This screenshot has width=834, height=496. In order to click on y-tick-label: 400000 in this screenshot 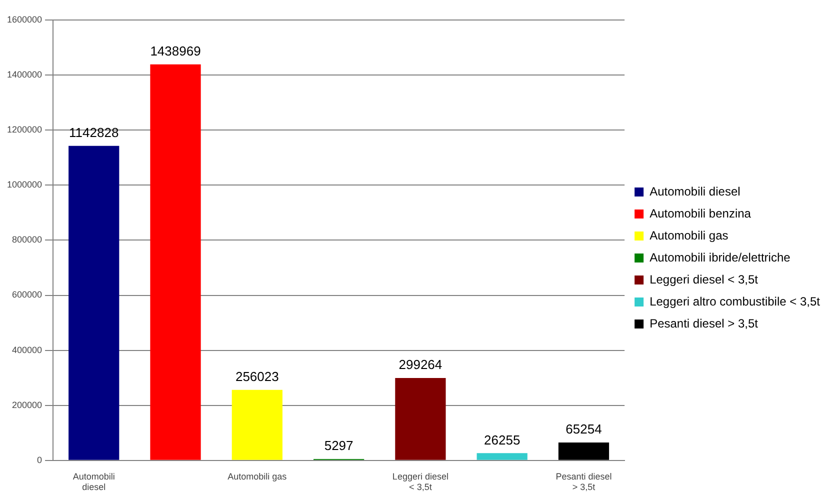, I will do `click(27, 349)`.